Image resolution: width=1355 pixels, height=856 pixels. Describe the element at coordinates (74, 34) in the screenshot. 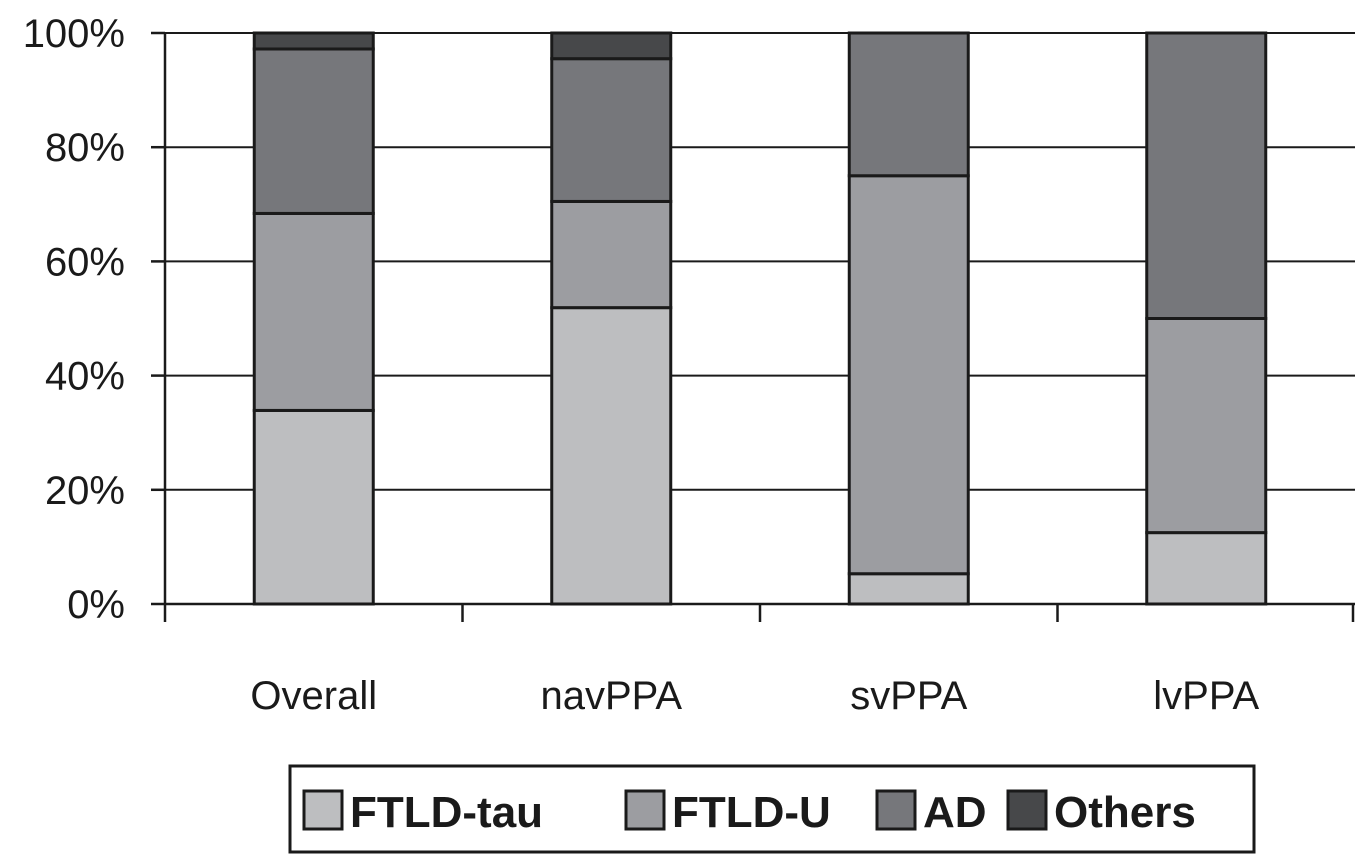

I see `y-tick-label: 100%` at that location.